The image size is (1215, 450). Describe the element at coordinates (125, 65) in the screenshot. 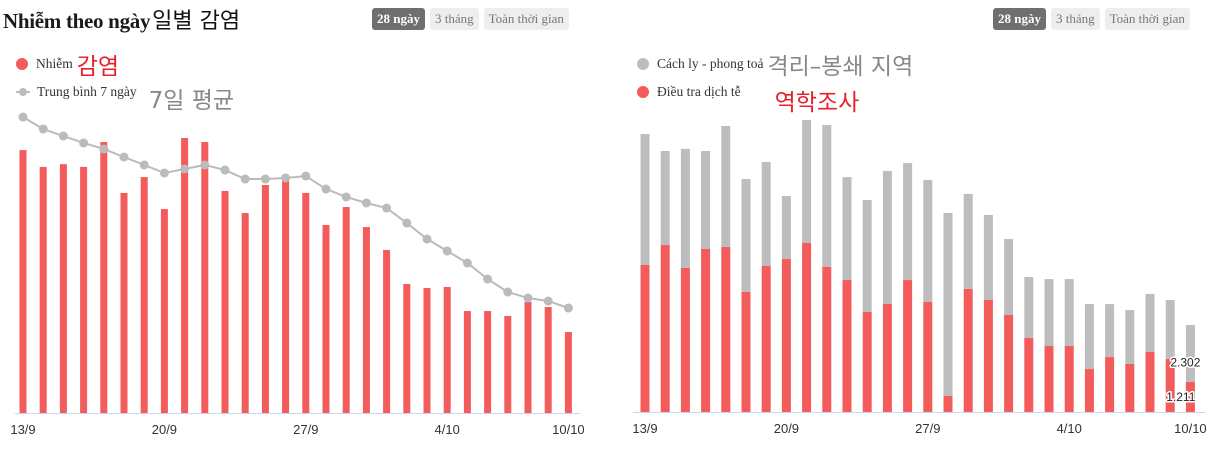

I see `legend-item-infections: Nhiễm 감염` at that location.